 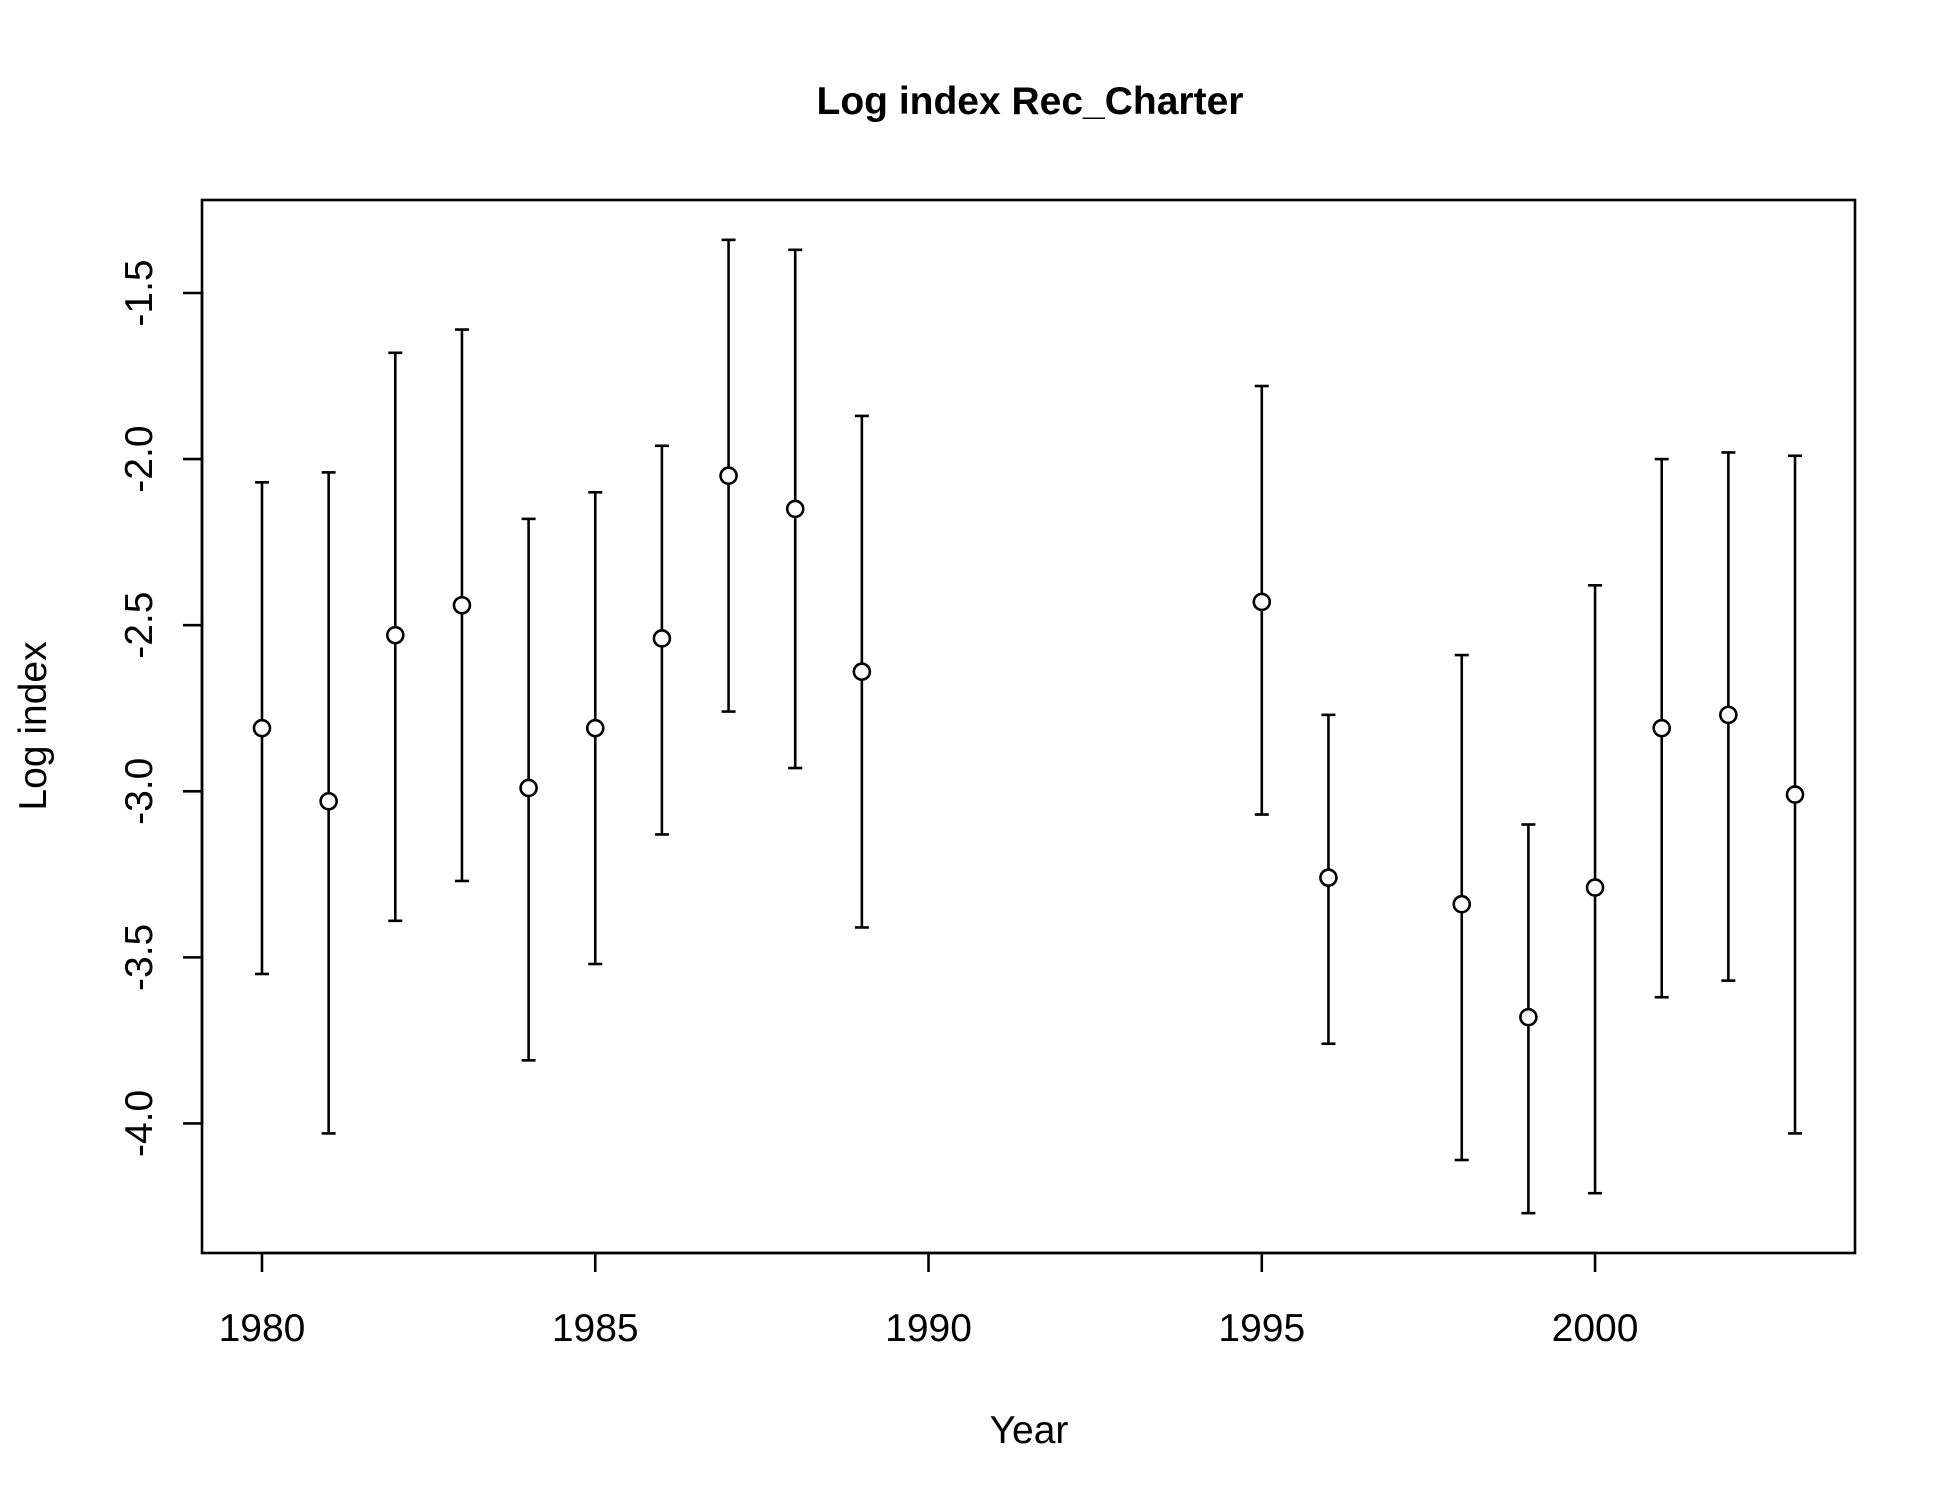 I want to click on x-tick-label: 1995, so click(x=1261, y=1328).